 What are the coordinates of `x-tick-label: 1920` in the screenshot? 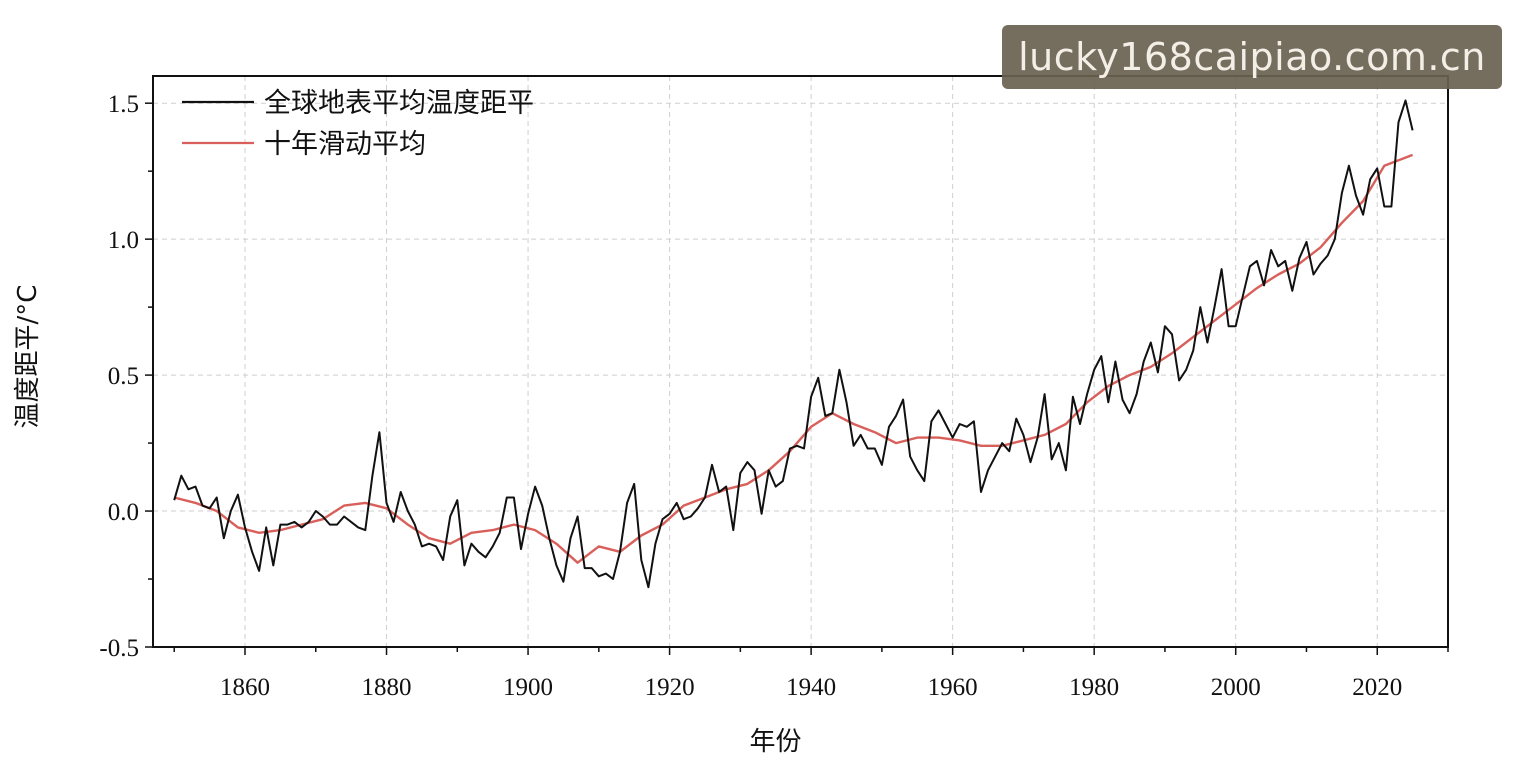 It's located at (670, 687).